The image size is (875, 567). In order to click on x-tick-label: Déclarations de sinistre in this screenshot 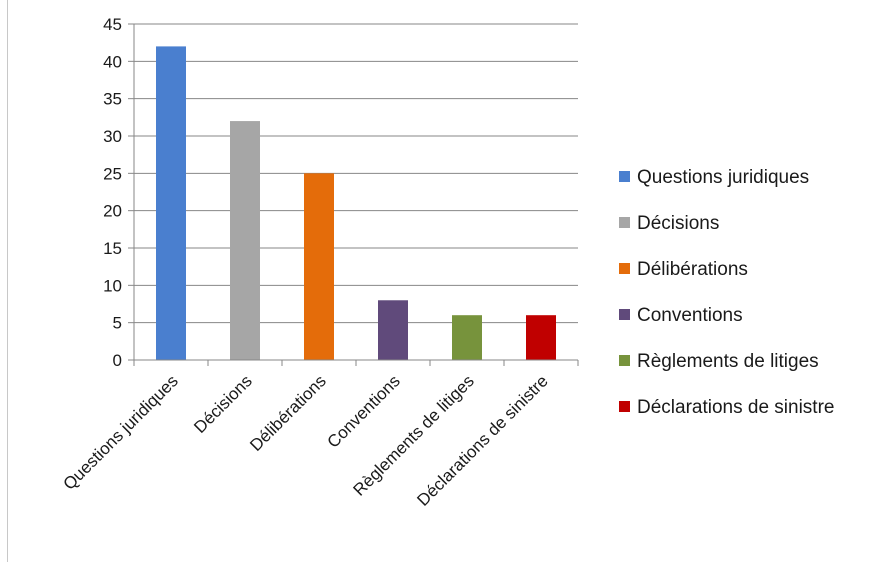, I will do `click(482, 440)`.